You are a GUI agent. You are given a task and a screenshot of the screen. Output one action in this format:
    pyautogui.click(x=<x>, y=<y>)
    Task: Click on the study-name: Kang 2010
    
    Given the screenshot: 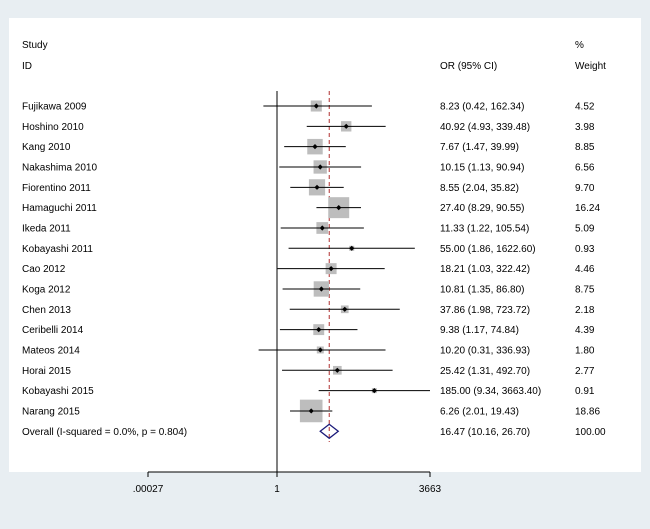 What is the action you would take?
    pyautogui.click(x=46, y=147)
    